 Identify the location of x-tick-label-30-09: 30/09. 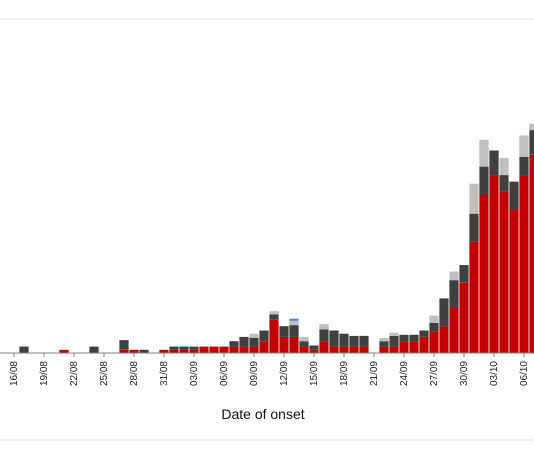
(464, 373).